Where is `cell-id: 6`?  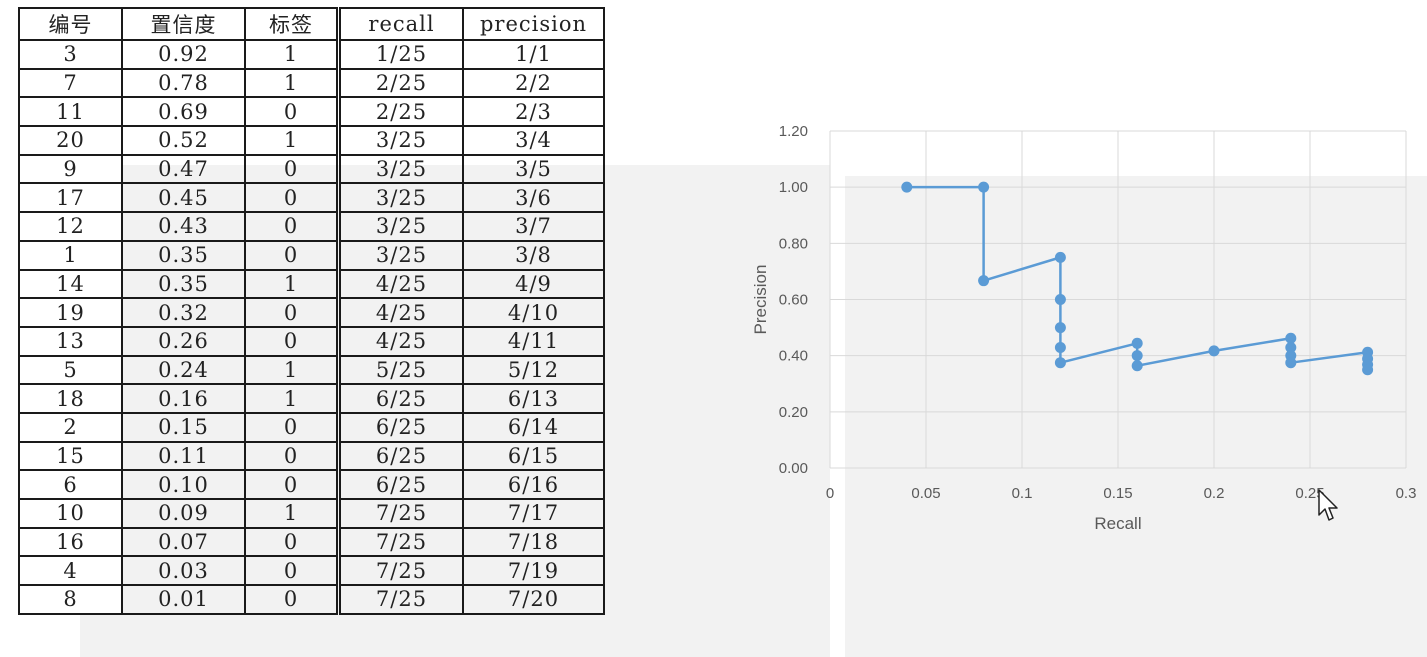
cell-id: 6 is located at coordinates (70, 484).